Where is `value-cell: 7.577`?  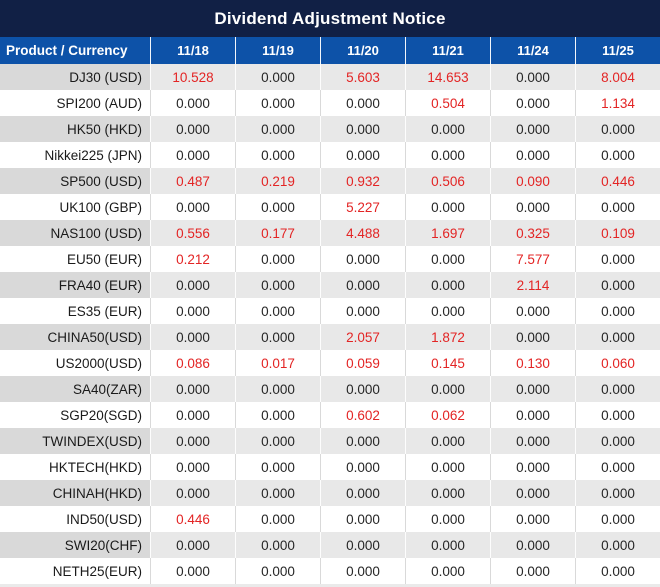 value-cell: 7.577 is located at coordinates (532, 259).